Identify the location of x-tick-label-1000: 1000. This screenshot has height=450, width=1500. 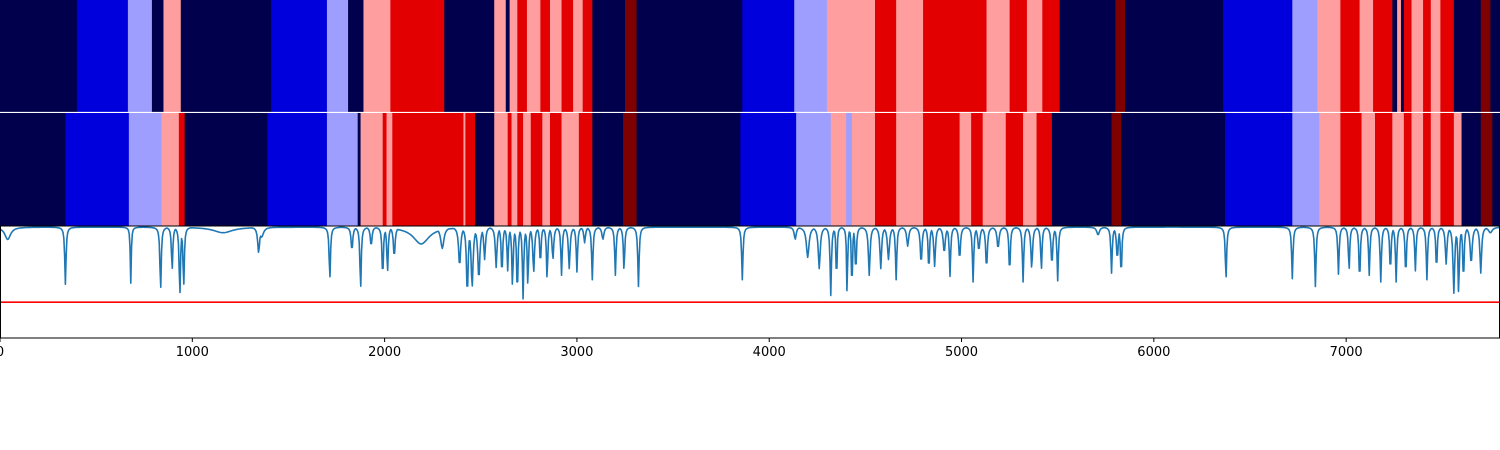
(192, 352).